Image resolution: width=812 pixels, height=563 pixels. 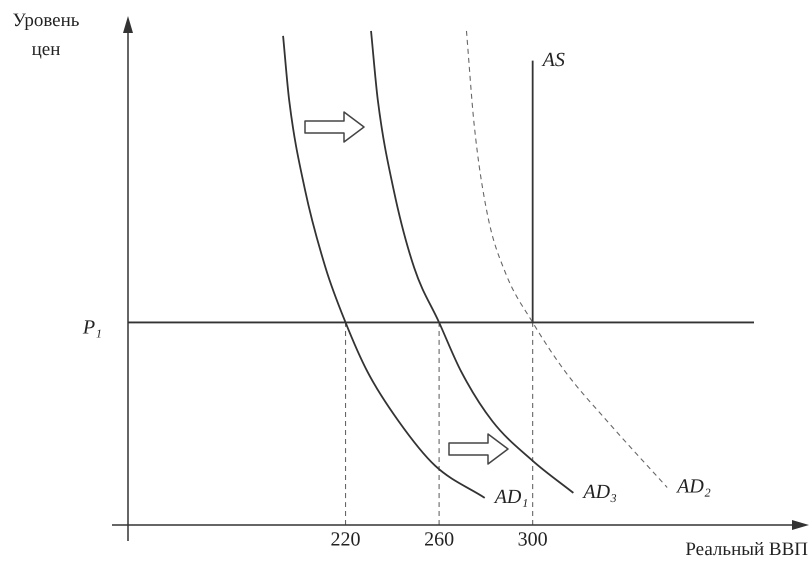 What do you see at coordinates (746, 550) in the screenshot?
I see `x-axis-title: Реальный ВВП` at bounding box center [746, 550].